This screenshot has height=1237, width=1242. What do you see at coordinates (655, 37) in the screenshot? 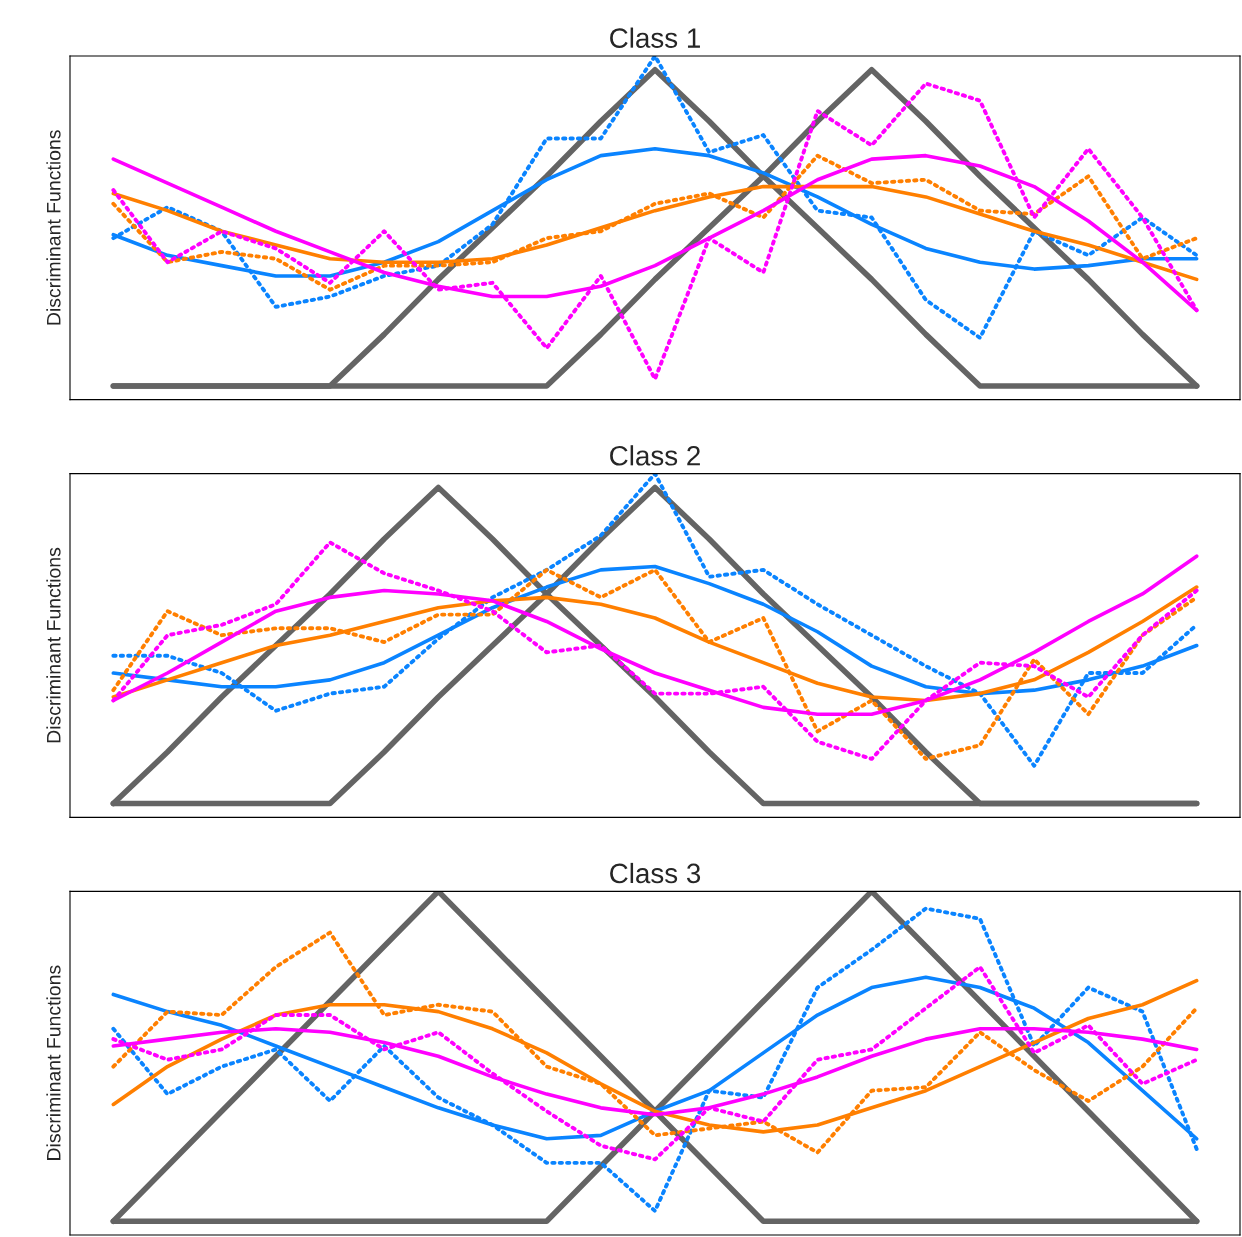
I see `chart-title: Class 1` at bounding box center [655, 37].